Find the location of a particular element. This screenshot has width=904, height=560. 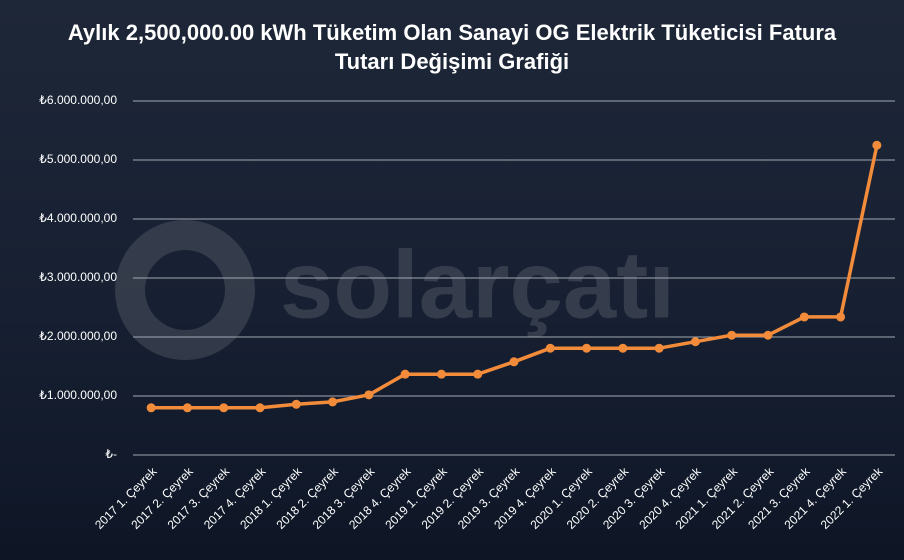

x-tick-label: 2020 2. Çeyrek is located at coordinates (598, 498).